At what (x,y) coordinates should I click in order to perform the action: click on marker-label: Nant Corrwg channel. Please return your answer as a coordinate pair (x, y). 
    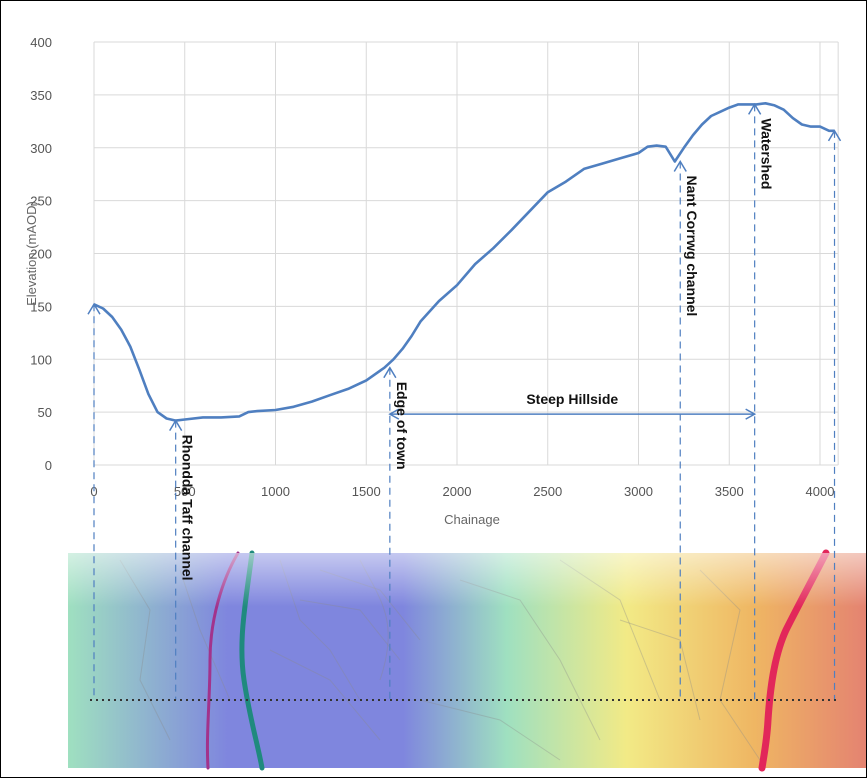
    Looking at the image, I should click on (692, 245).